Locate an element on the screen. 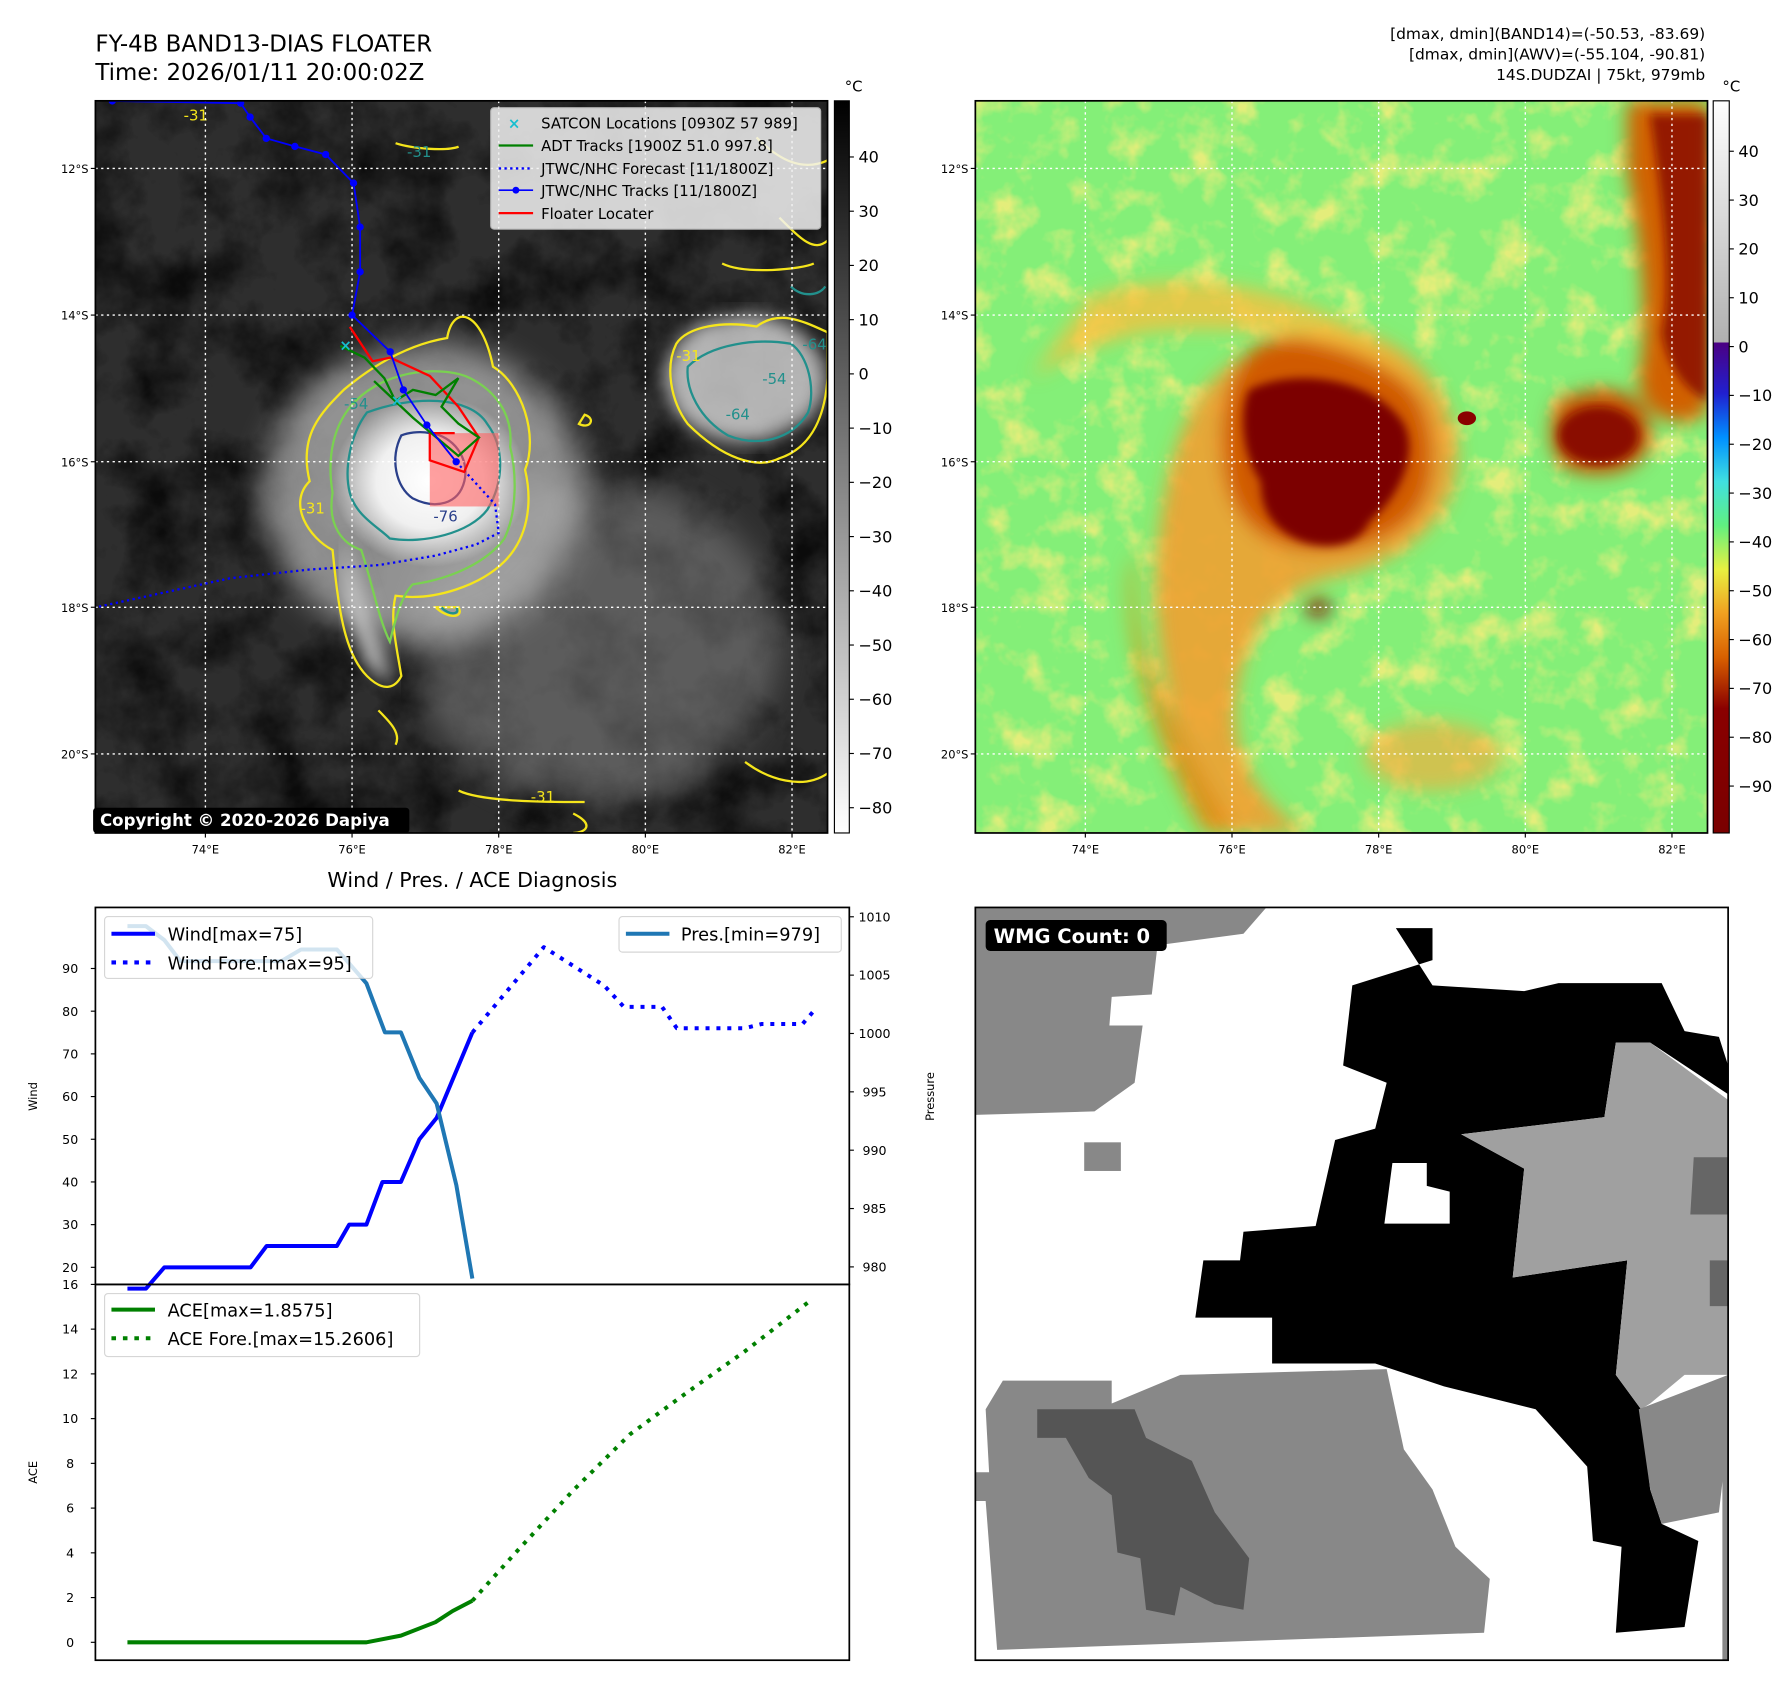 The width and height of the screenshot is (1788, 1690). y-right-tick-label: 1010 is located at coordinates (874, 916).